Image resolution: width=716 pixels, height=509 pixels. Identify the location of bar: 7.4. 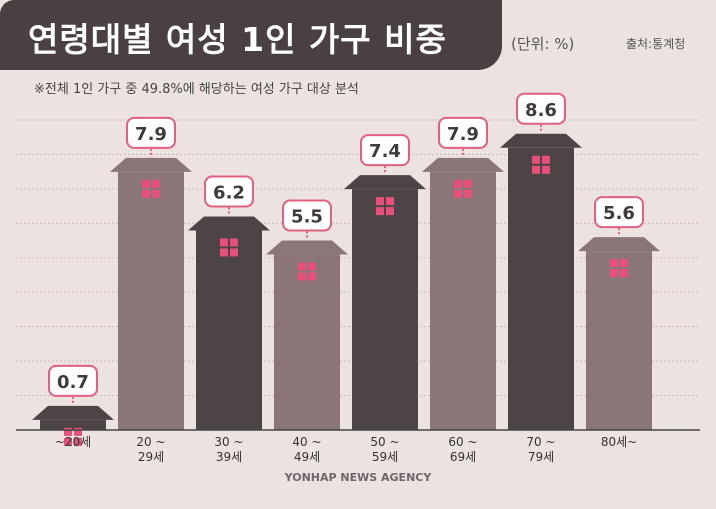
(385, 282).